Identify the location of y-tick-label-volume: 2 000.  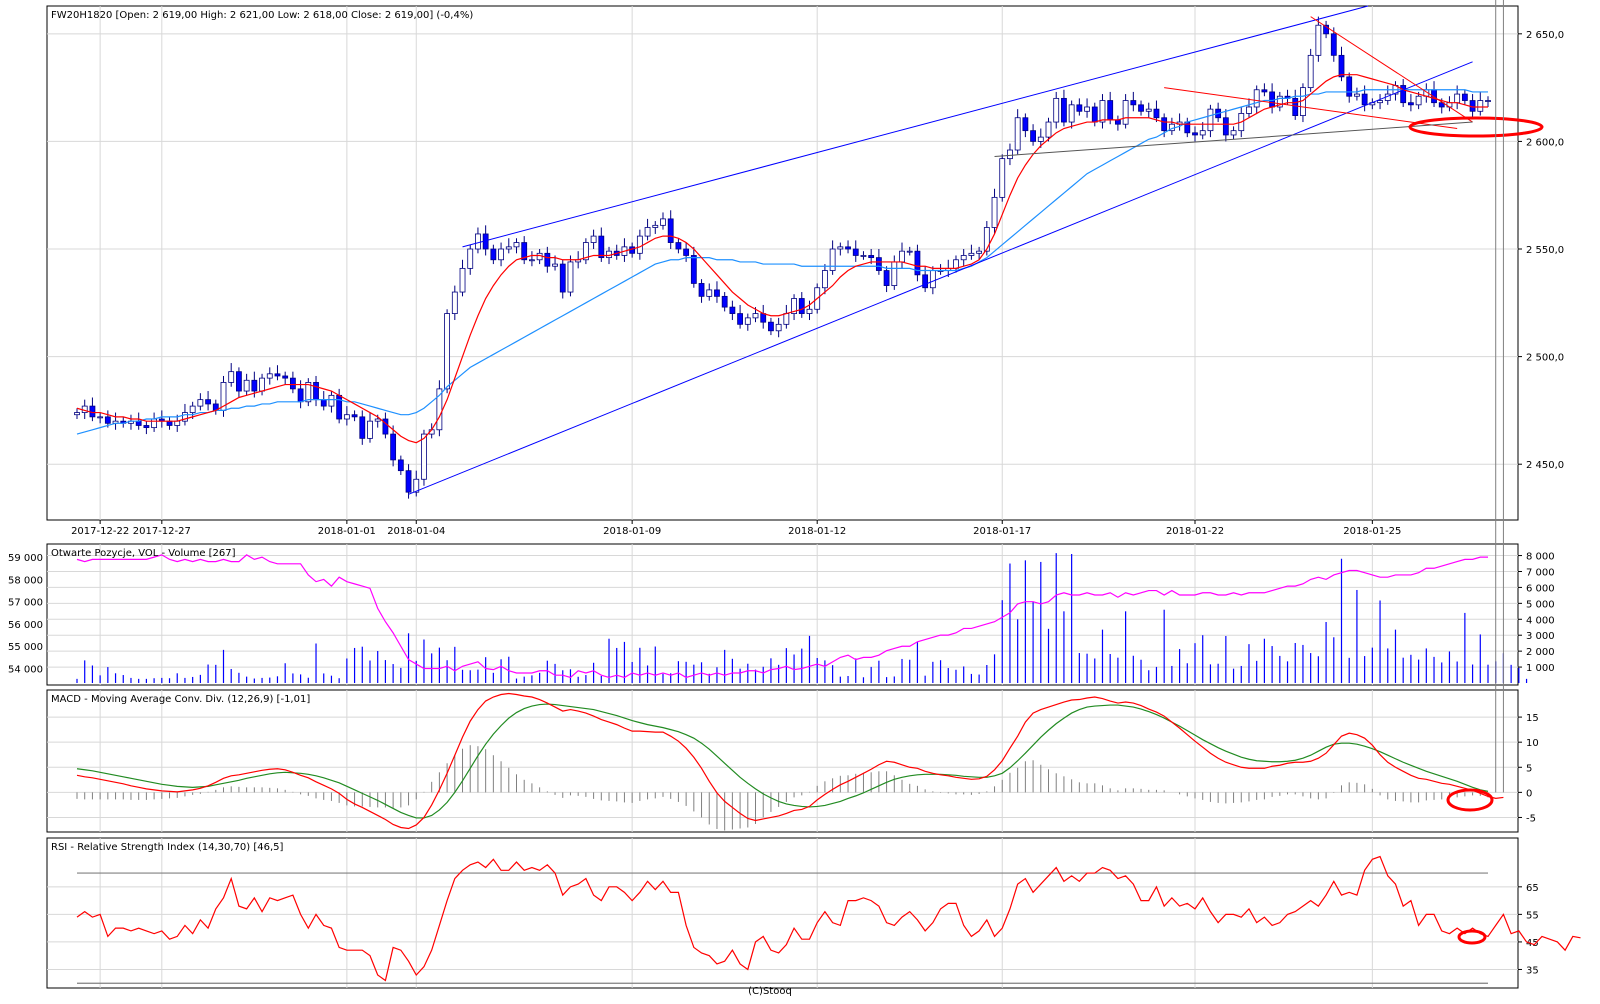
(1540, 652).